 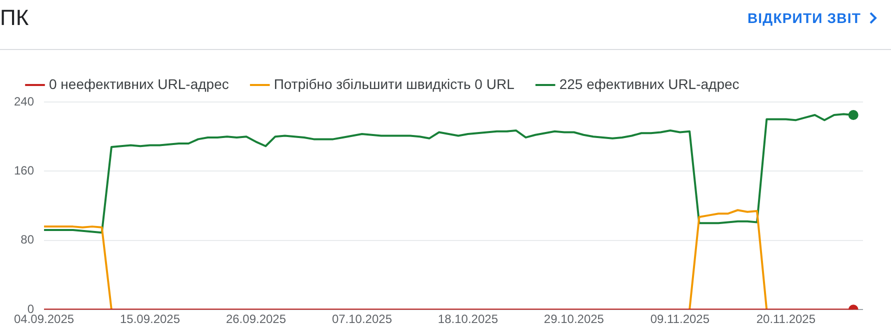 What do you see at coordinates (649, 84) in the screenshot?
I see `legend-label: 225 ефективних URL-адрес` at bounding box center [649, 84].